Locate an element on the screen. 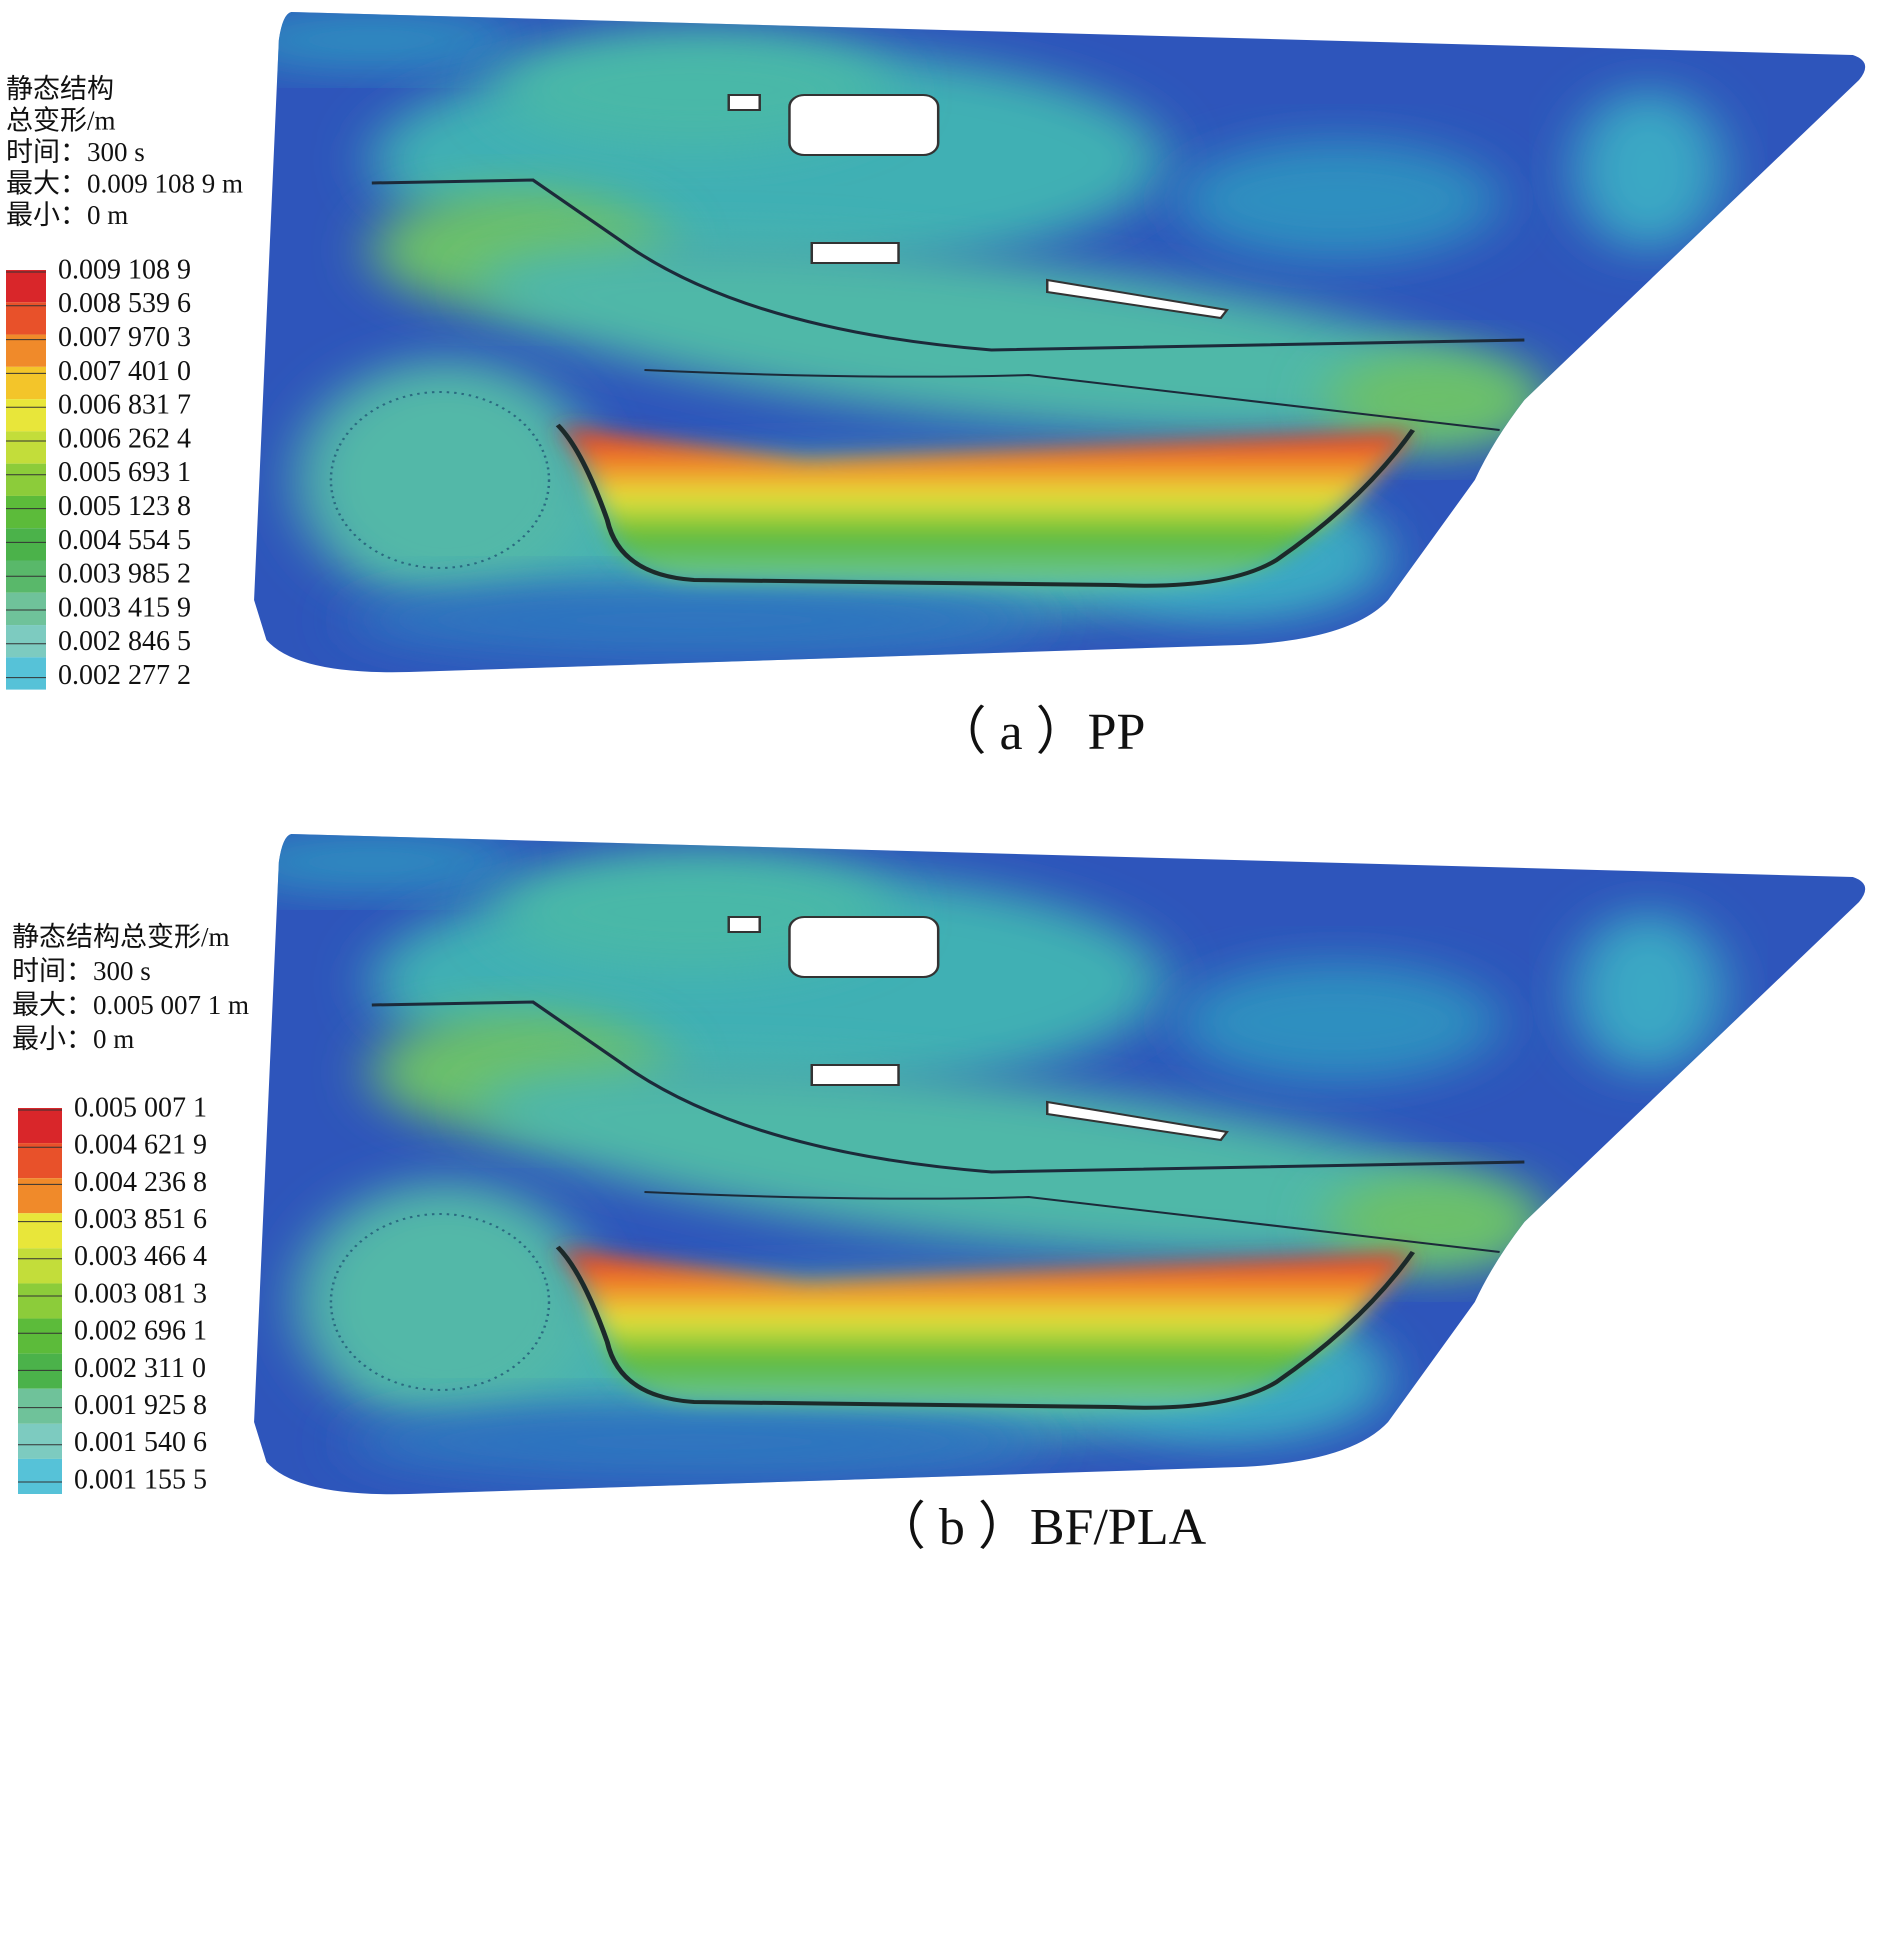 This screenshot has width=1890, height=1946. legend-level: 0.009 108 9 is located at coordinates (124, 269).